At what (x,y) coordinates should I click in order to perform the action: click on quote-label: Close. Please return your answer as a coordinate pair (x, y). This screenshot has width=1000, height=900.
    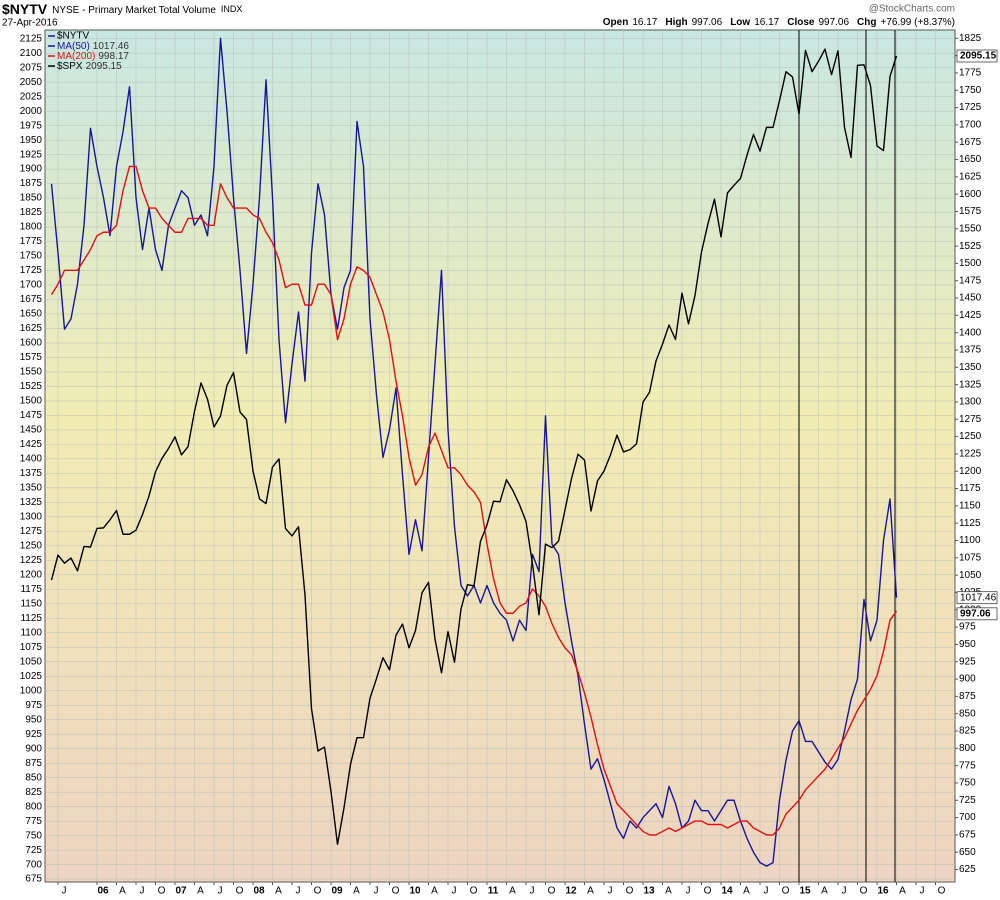
    Looking at the image, I should click on (801, 22).